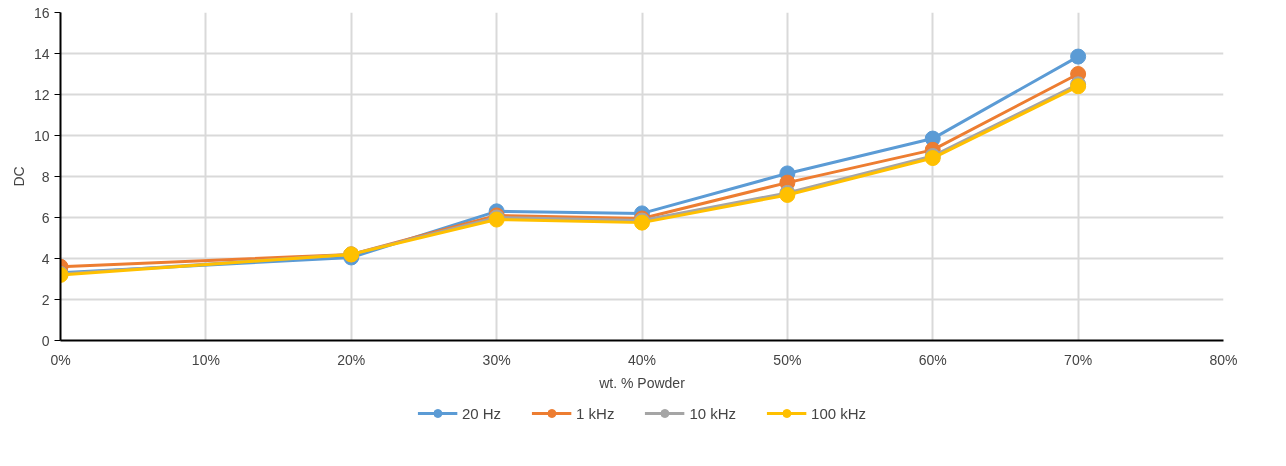 This screenshot has width=1286, height=466. What do you see at coordinates (351, 359) in the screenshot?
I see `x-tick-label: 20%` at bounding box center [351, 359].